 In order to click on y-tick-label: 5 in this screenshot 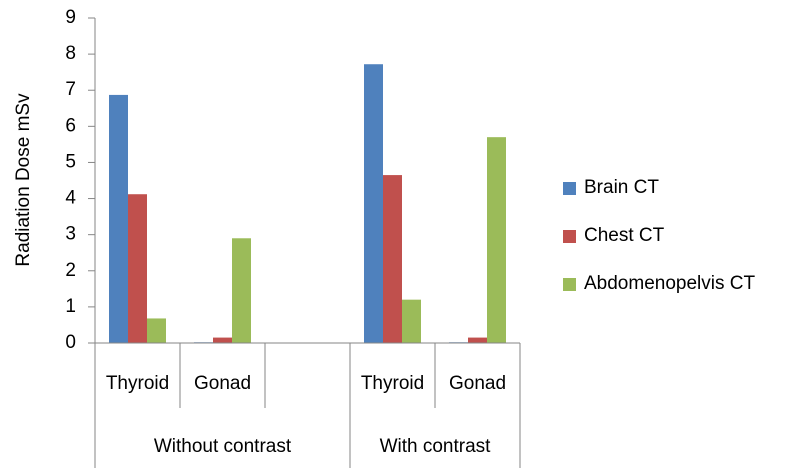, I will do `click(70, 161)`.